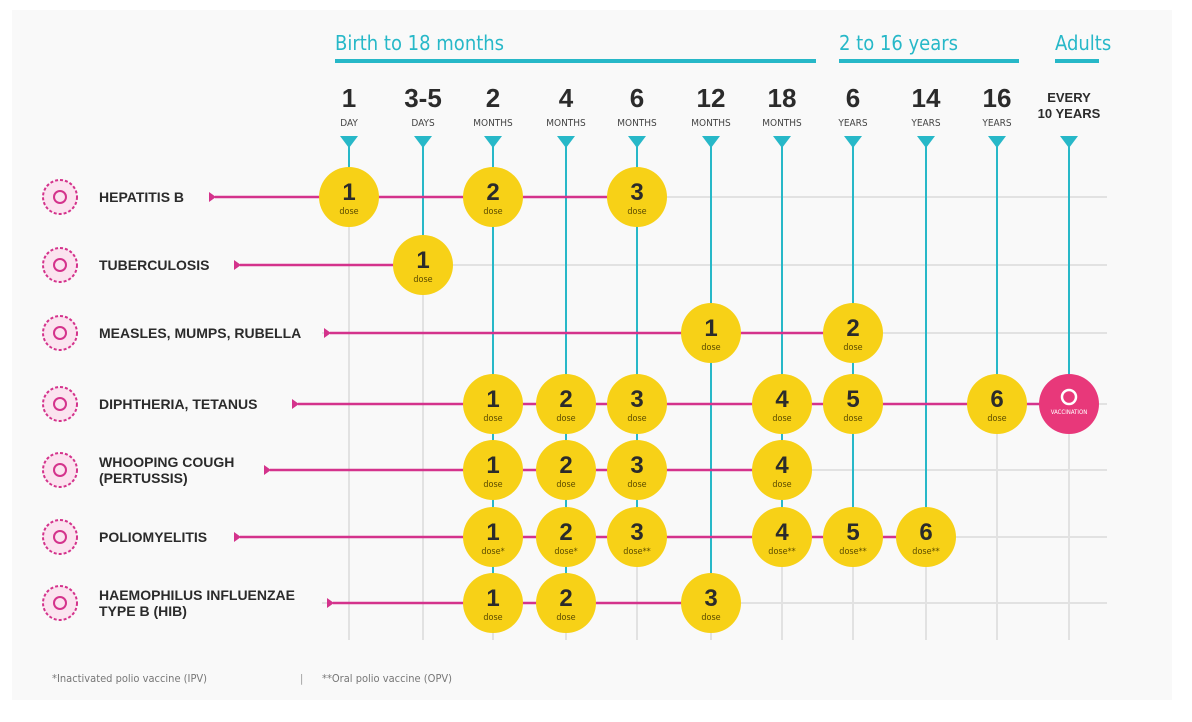 Image resolution: width=1192 pixels, height=722 pixels. I want to click on period-label: Birth to 18 months, so click(419, 43).